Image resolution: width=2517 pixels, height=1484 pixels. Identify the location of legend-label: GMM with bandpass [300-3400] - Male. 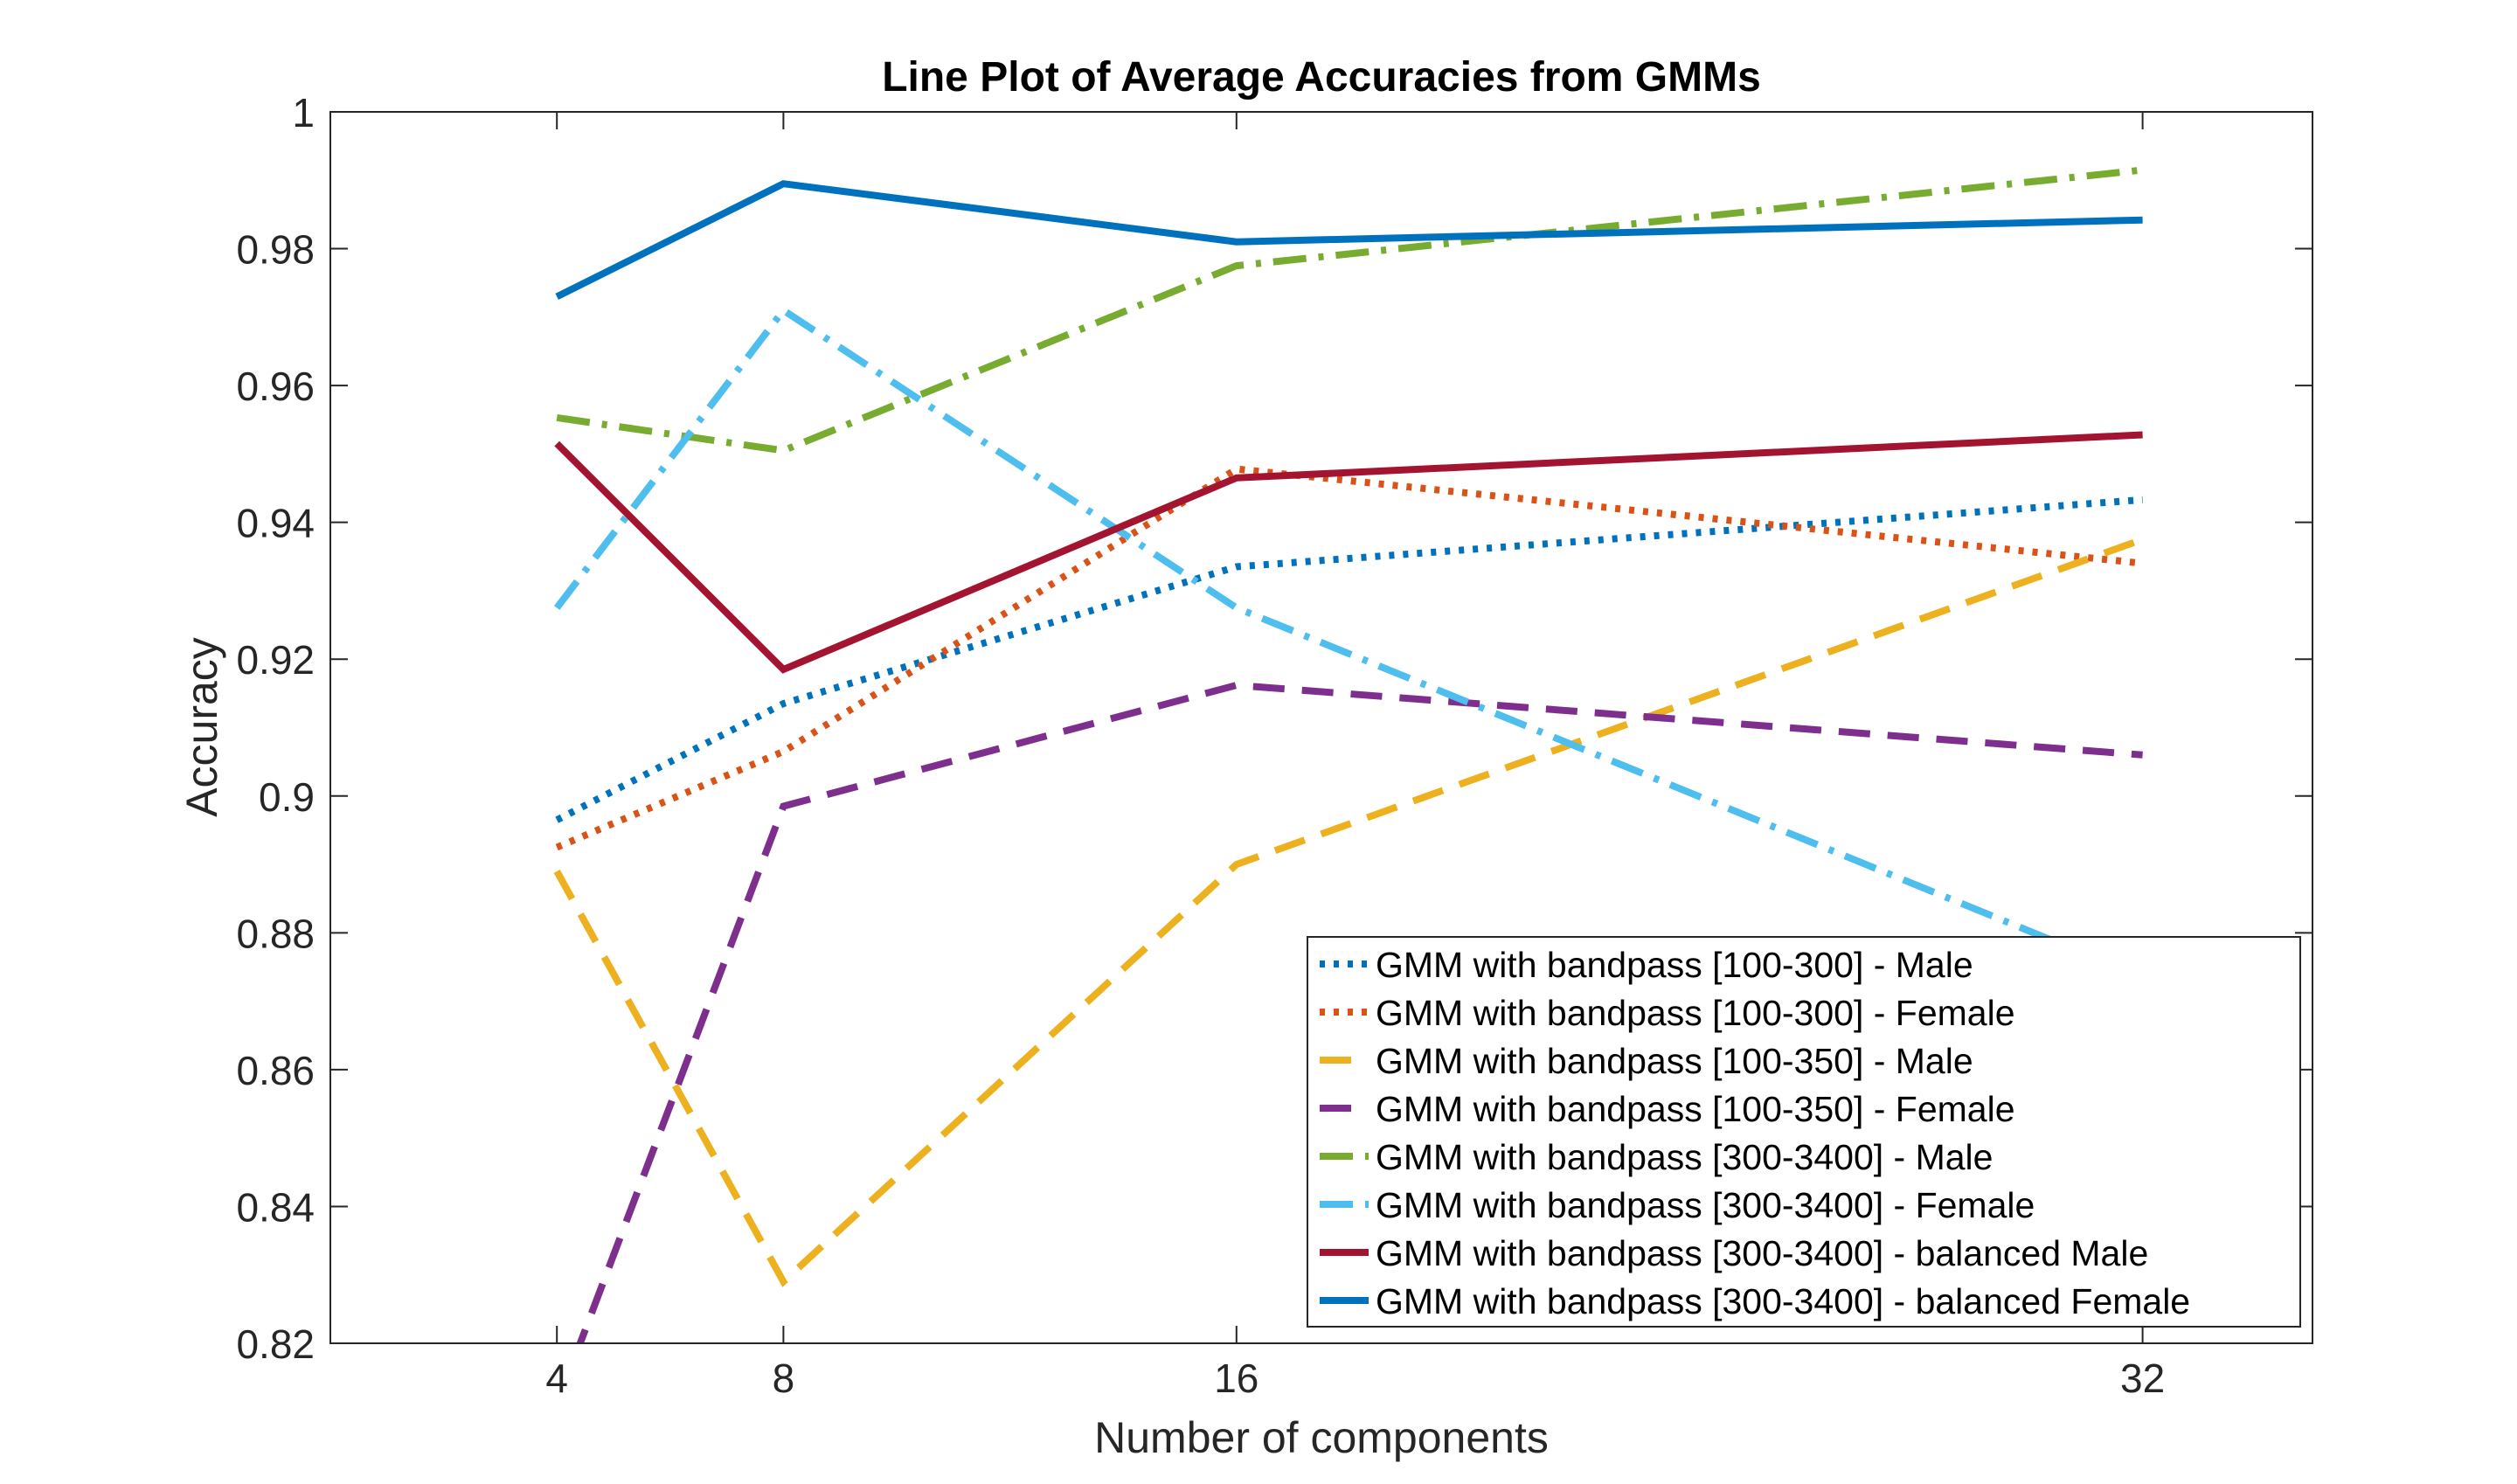
(1684, 1157).